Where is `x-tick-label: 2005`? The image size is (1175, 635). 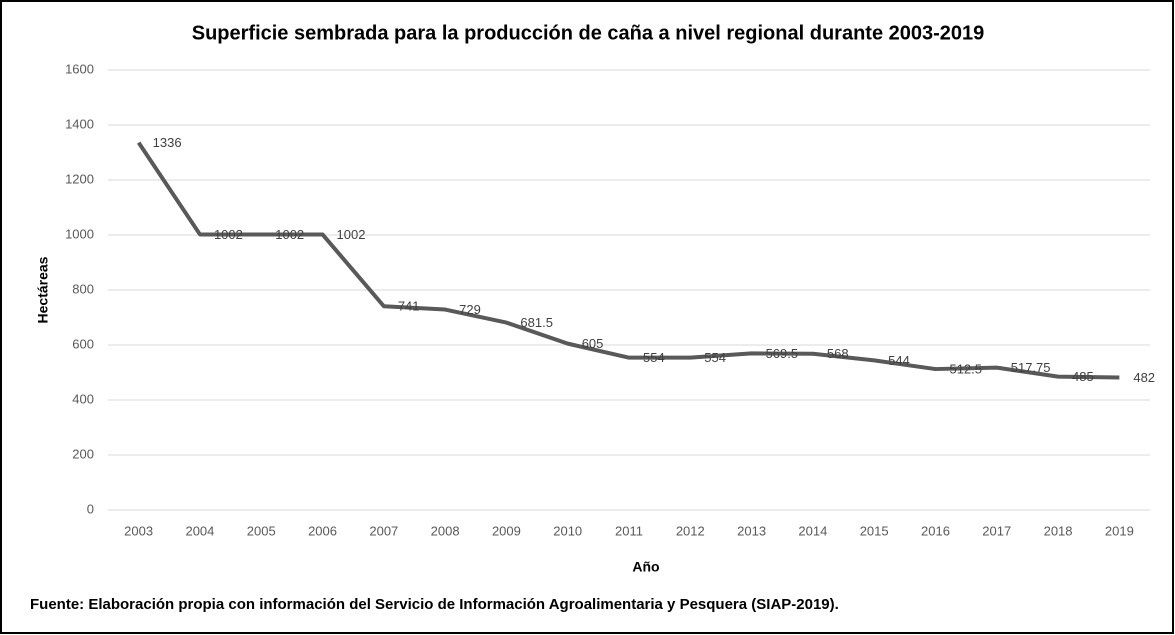 x-tick-label: 2005 is located at coordinates (261, 530).